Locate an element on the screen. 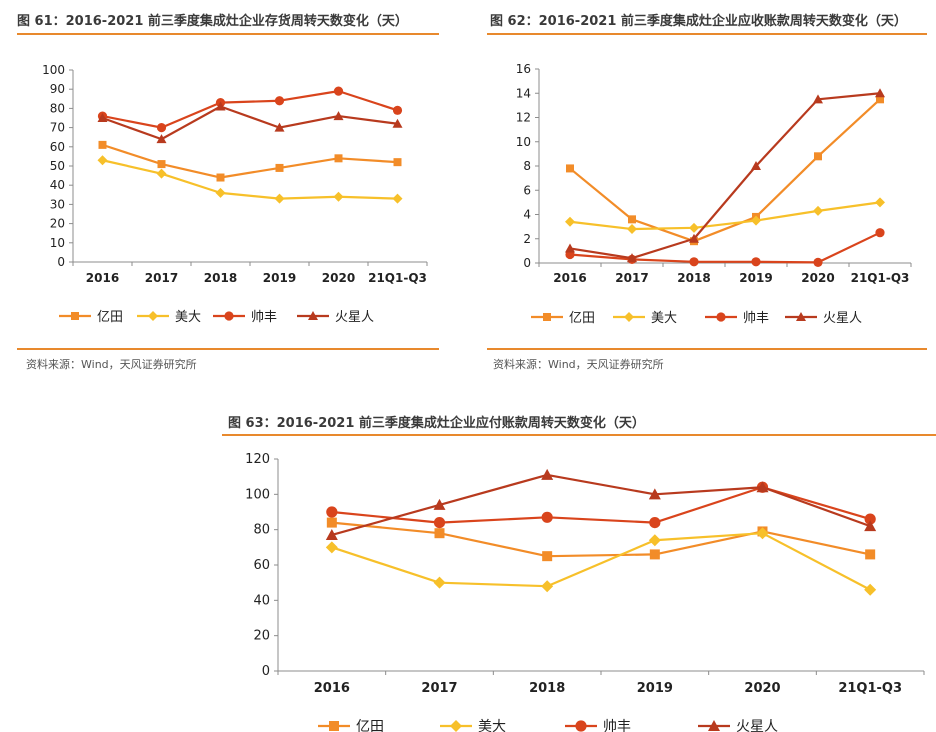  figure-61-source: 资料来源：Wind，天风证券研究所 is located at coordinates (111, 364).